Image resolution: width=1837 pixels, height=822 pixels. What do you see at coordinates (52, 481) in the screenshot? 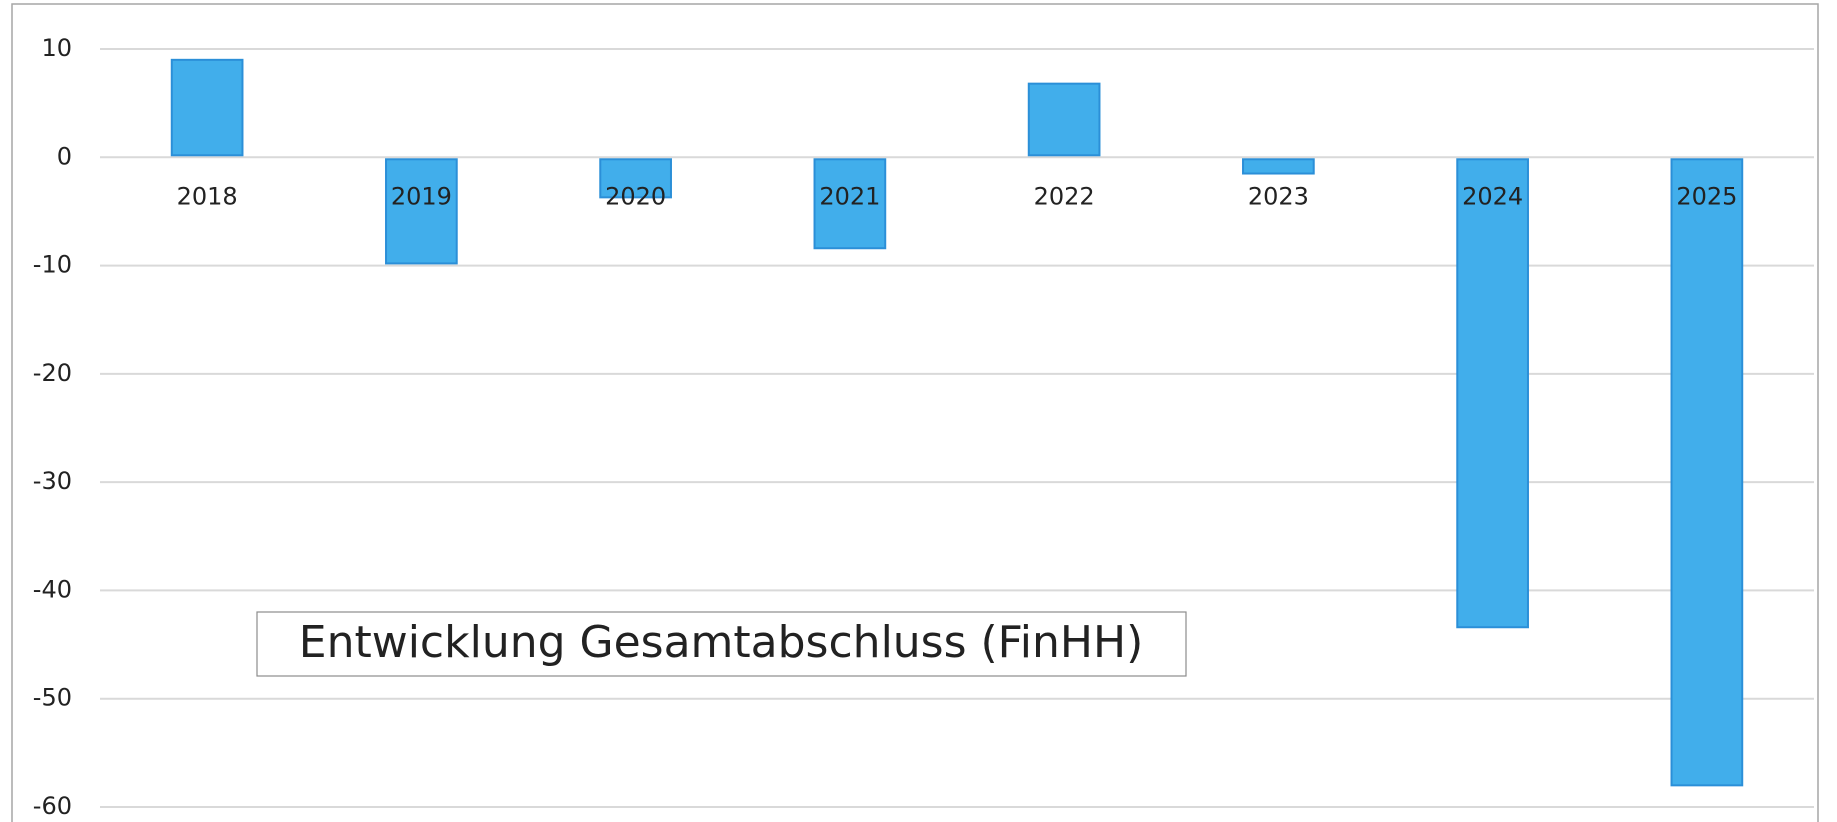
I see `y-tick-label: -30` at bounding box center [52, 481].